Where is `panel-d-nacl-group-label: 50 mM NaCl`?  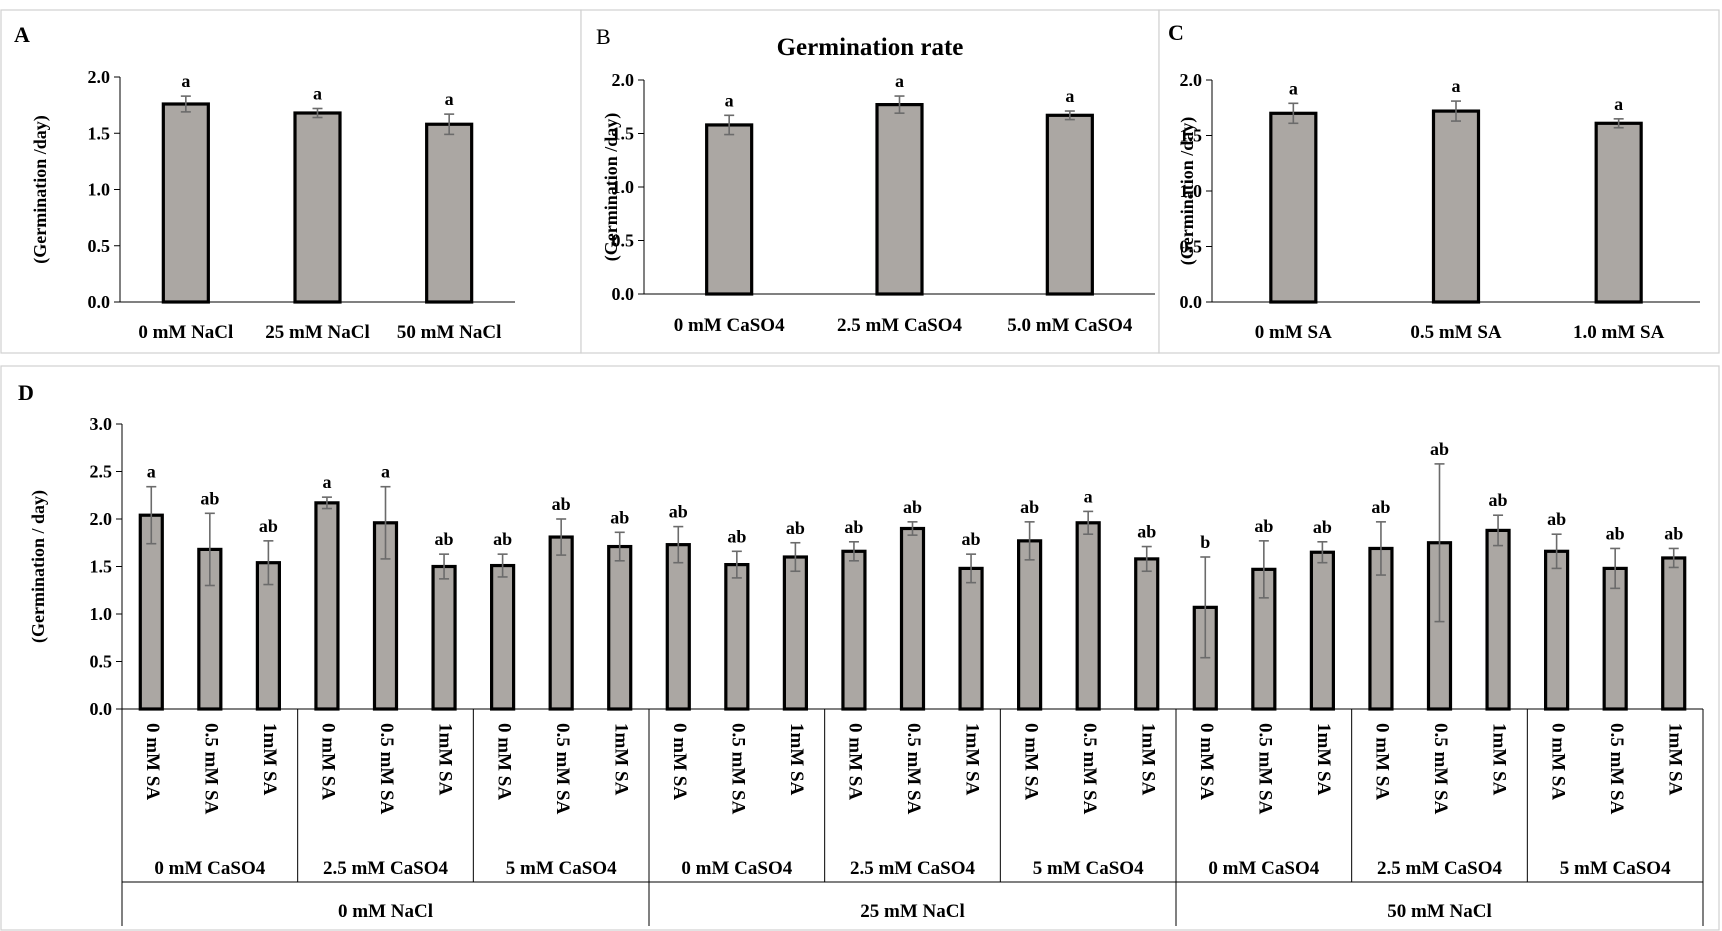 panel-d-nacl-group-label: 50 mM NaCl is located at coordinates (1439, 911).